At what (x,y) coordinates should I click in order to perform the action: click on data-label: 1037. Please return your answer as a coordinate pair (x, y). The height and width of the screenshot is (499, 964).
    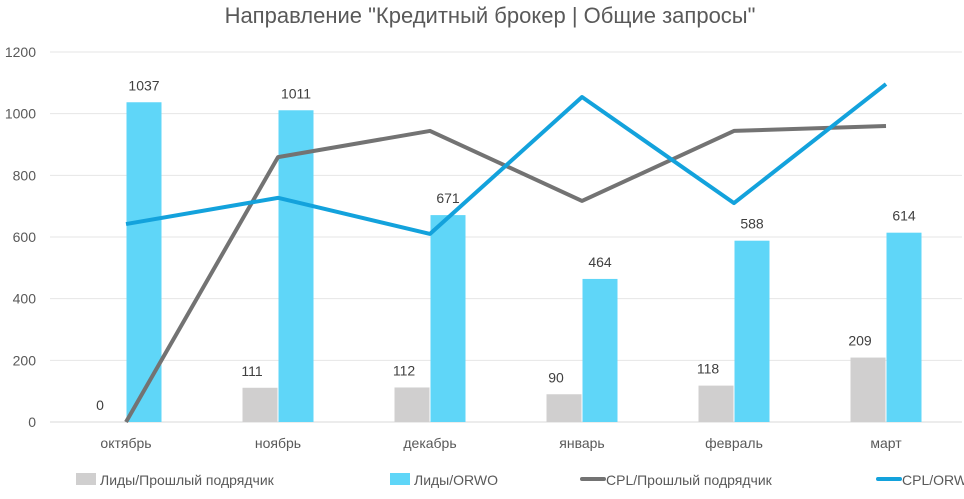
    Looking at the image, I should click on (143, 85).